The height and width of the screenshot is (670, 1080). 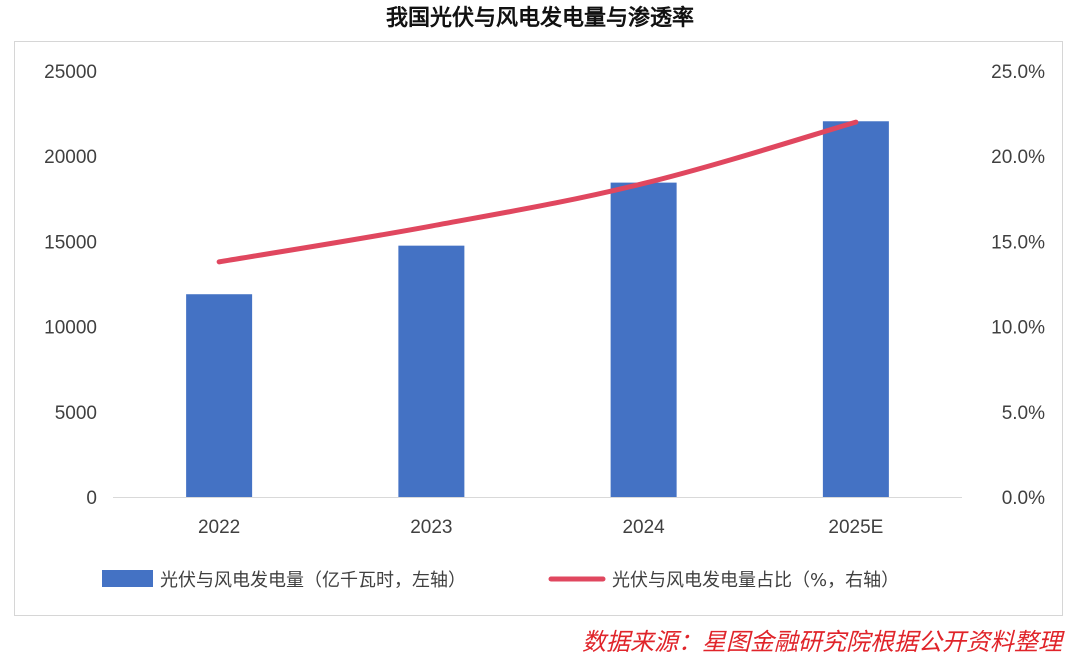 I want to click on y-right-tick-label: 5.0%, so click(x=1023, y=413).